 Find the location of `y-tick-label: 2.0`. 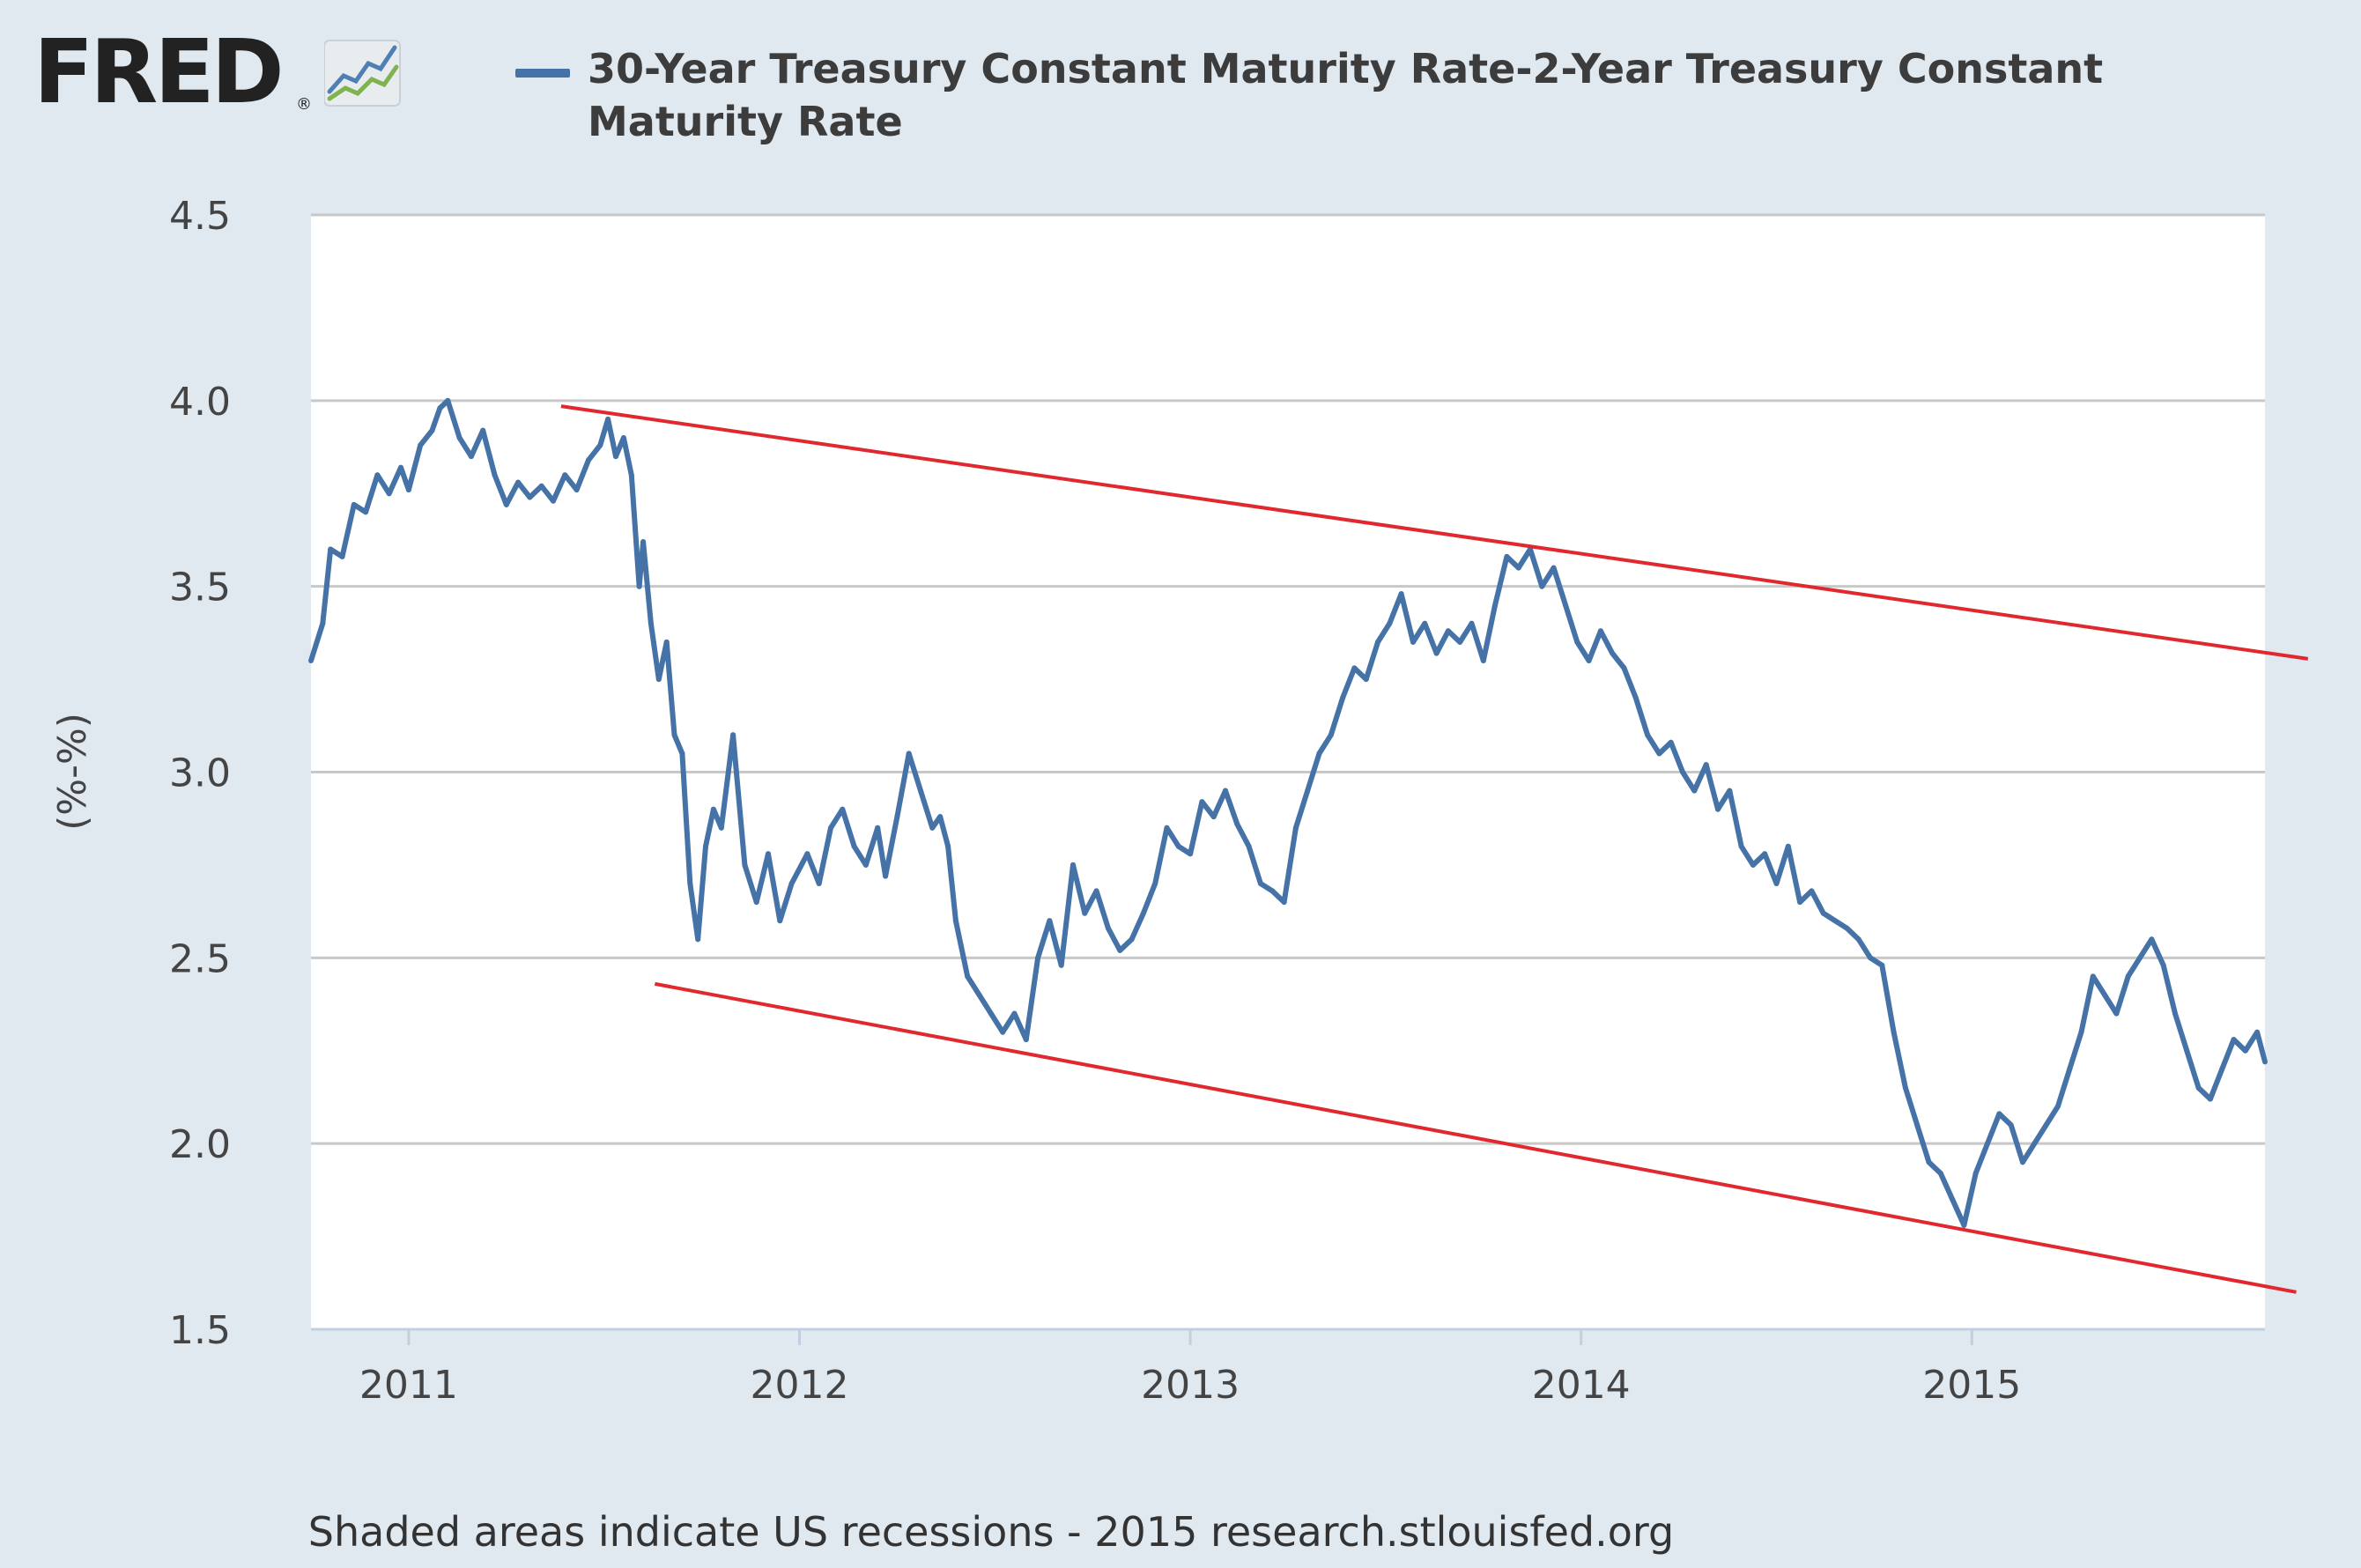

y-tick-label: 2.0 is located at coordinates (200, 1144).